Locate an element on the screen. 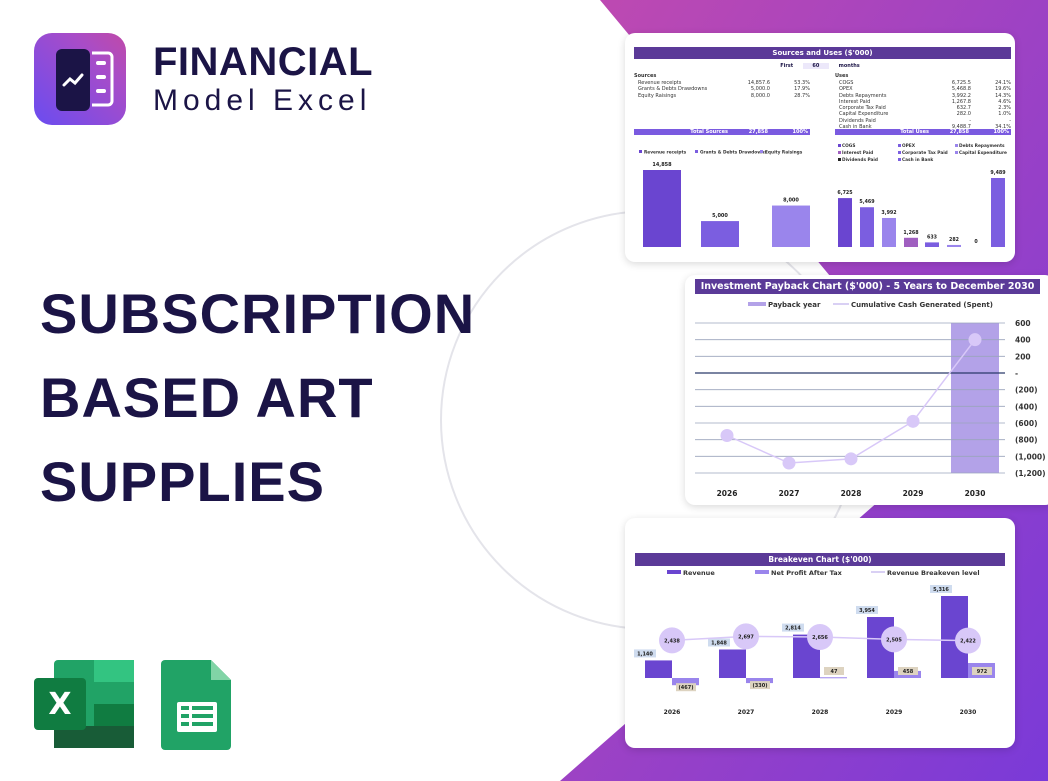 The image size is (1048, 781). data-label: (467) is located at coordinates (685, 688).